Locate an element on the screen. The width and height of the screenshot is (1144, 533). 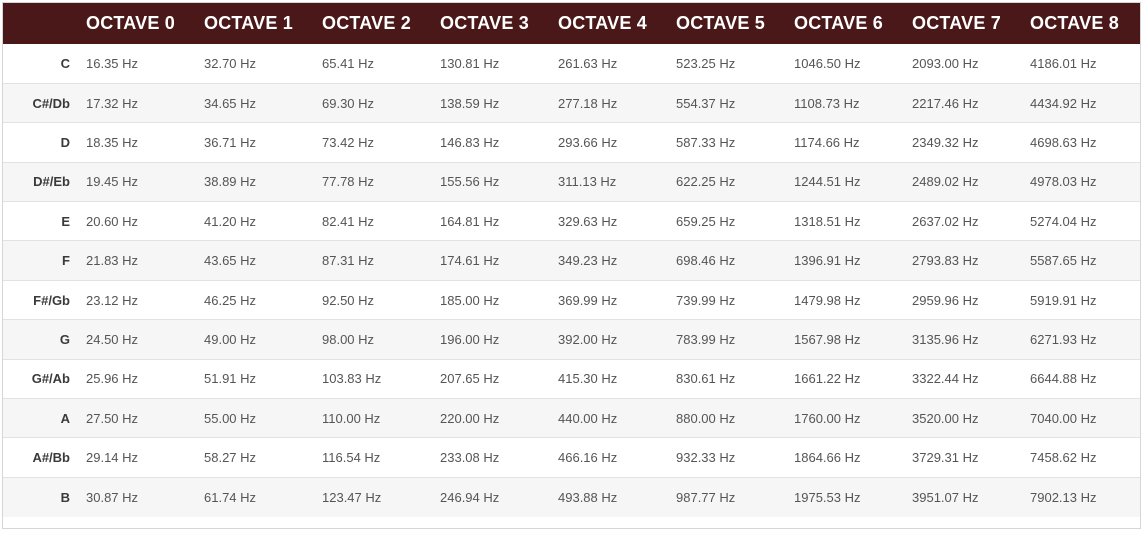
frequency-cell: 329.63 Hz is located at coordinates (588, 221).